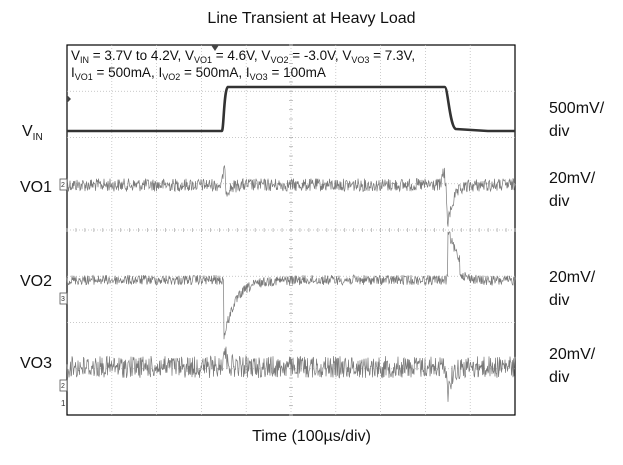  What do you see at coordinates (63, 403) in the screenshot?
I see `channel-marker-1-label: 1` at bounding box center [63, 403].